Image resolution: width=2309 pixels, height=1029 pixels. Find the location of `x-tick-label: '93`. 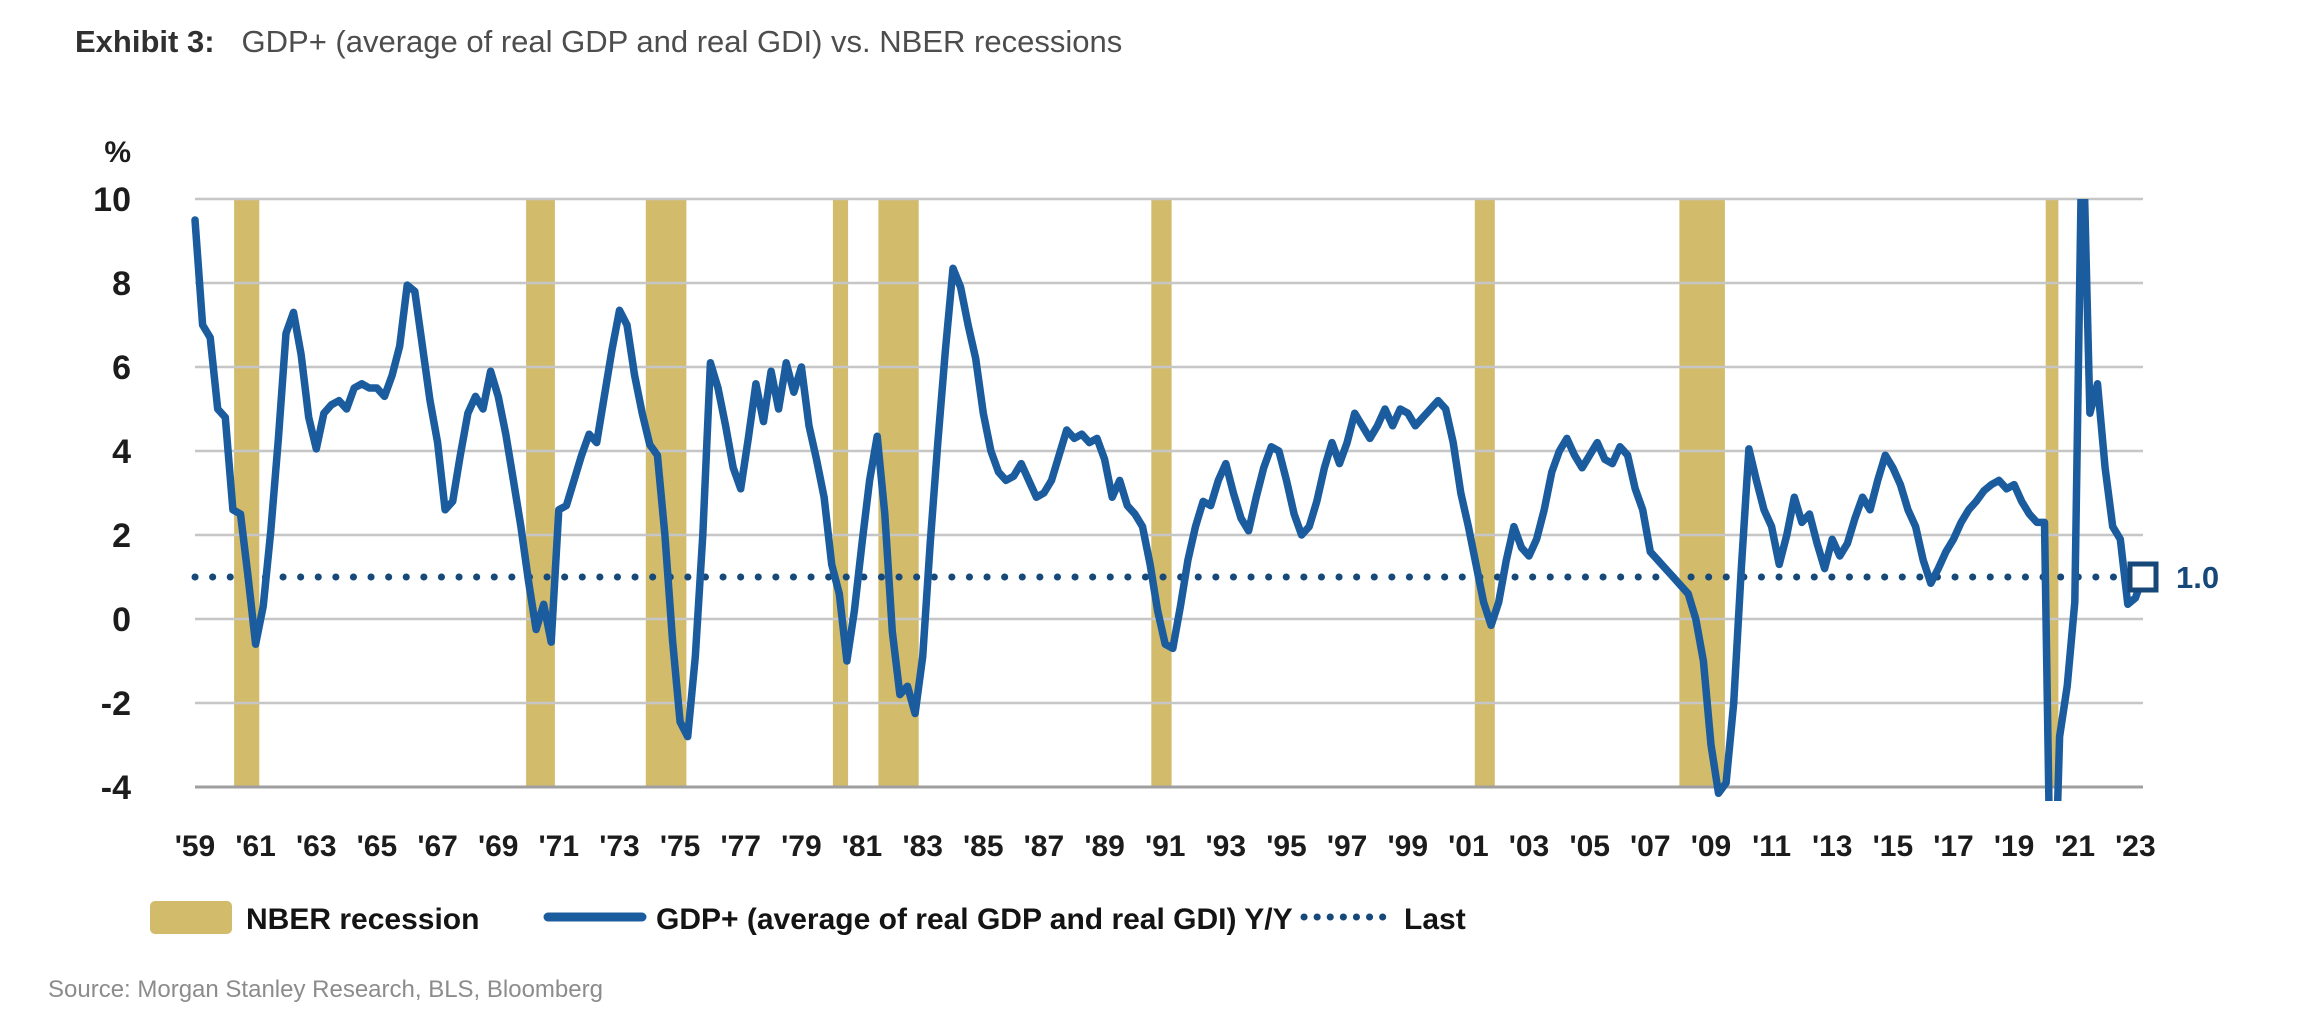

x-tick-label: '93 is located at coordinates (1226, 846).